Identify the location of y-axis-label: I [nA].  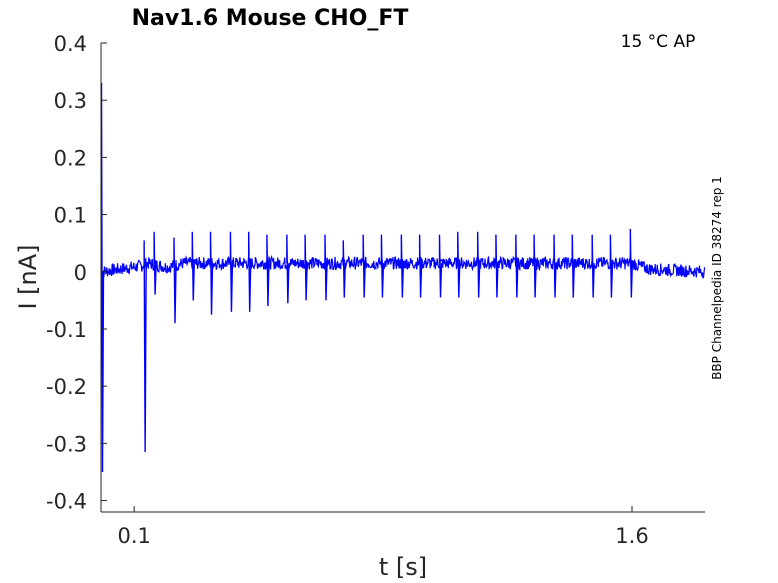
(28, 276).